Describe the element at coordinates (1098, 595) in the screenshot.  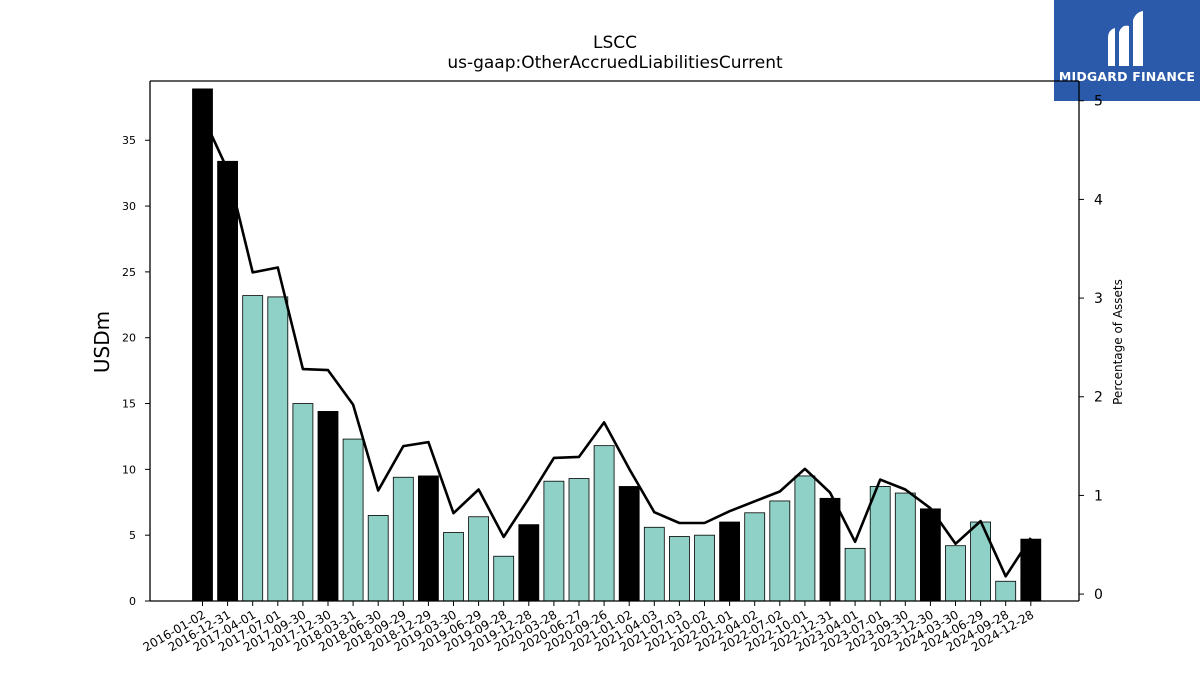
I see `y2-tick-label: 0` at that location.